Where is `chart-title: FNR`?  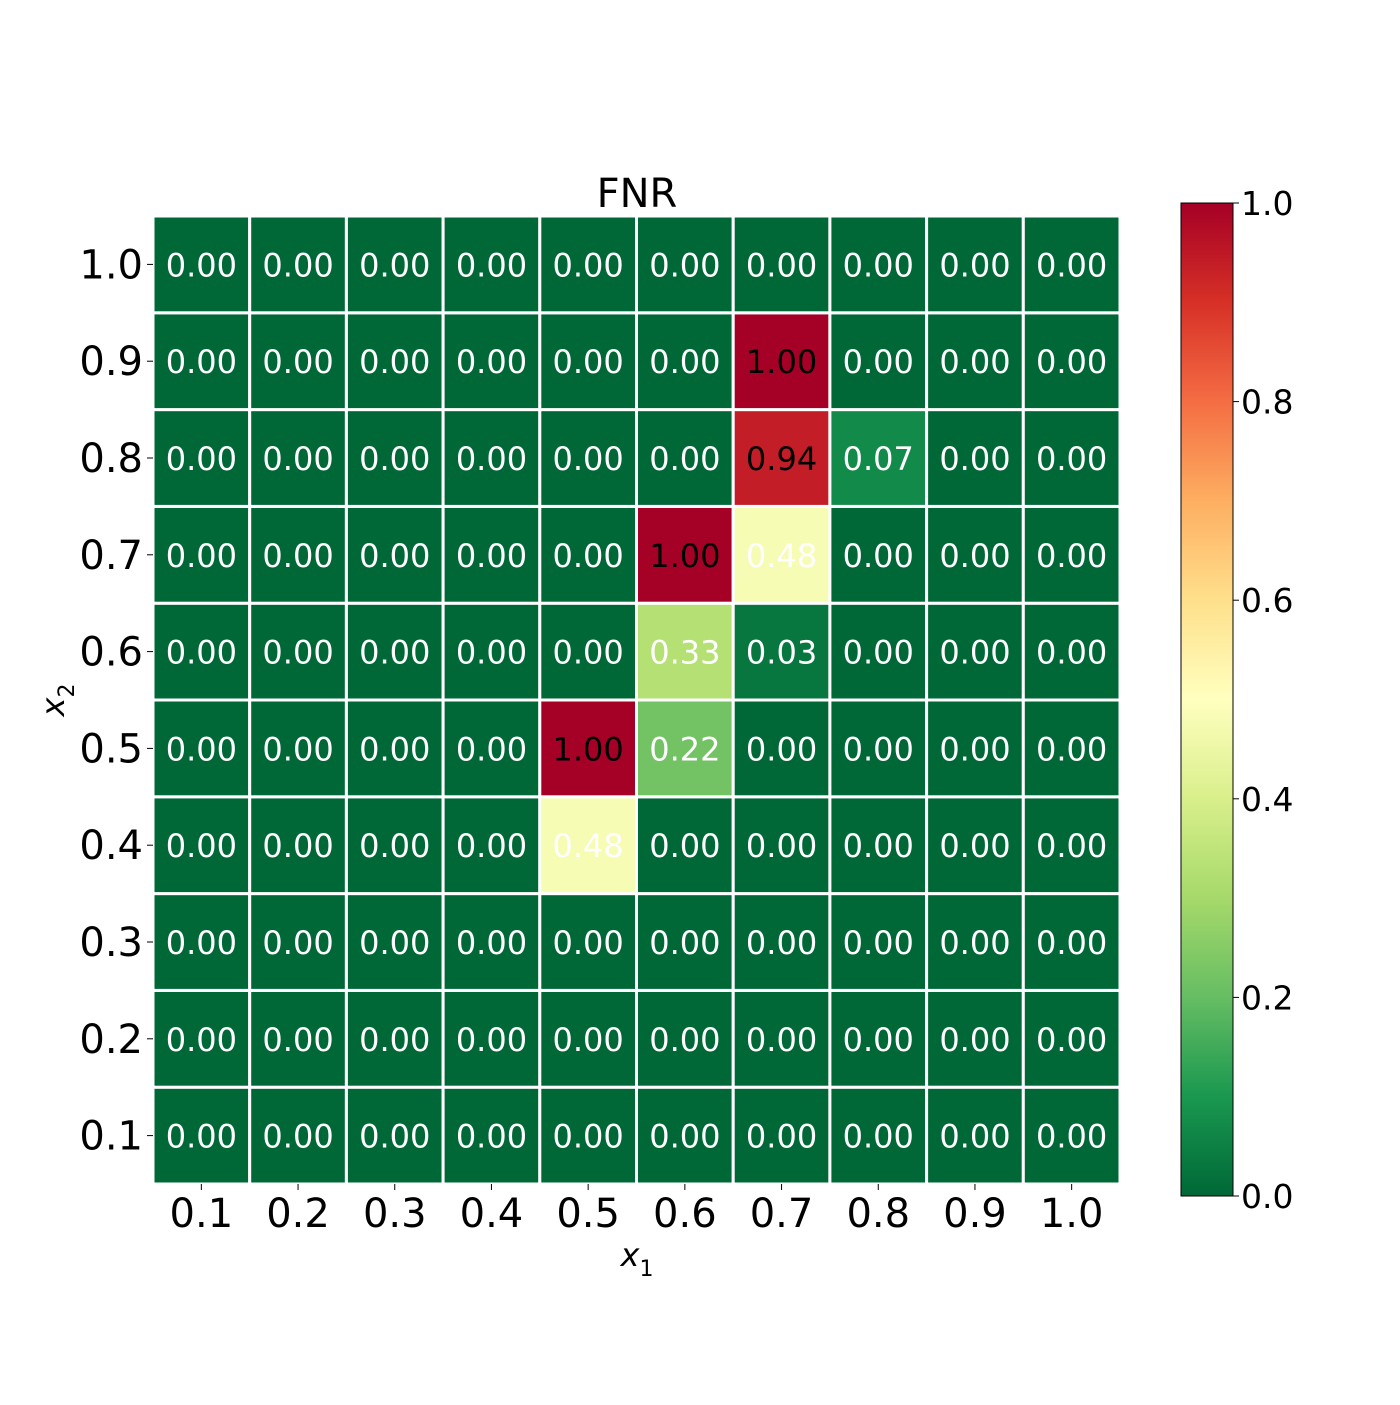
chart-title: FNR is located at coordinates (637, 194).